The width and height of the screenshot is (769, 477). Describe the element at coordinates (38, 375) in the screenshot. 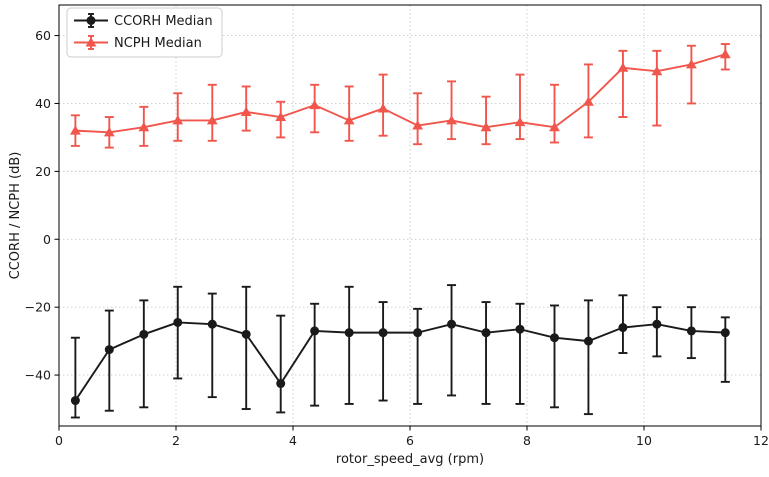

I see `y-tick-label: −40` at that location.